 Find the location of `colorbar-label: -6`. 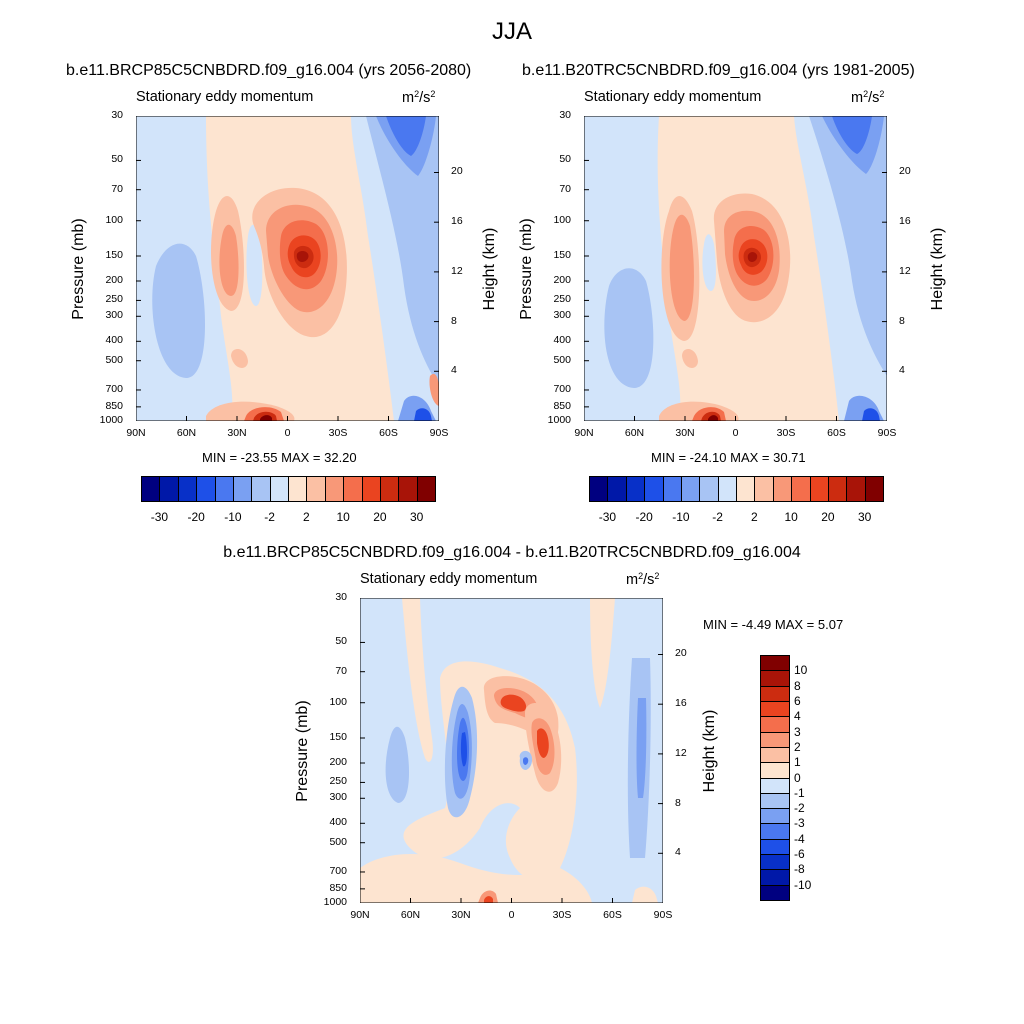

colorbar-label: -6 is located at coordinates (799, 854).